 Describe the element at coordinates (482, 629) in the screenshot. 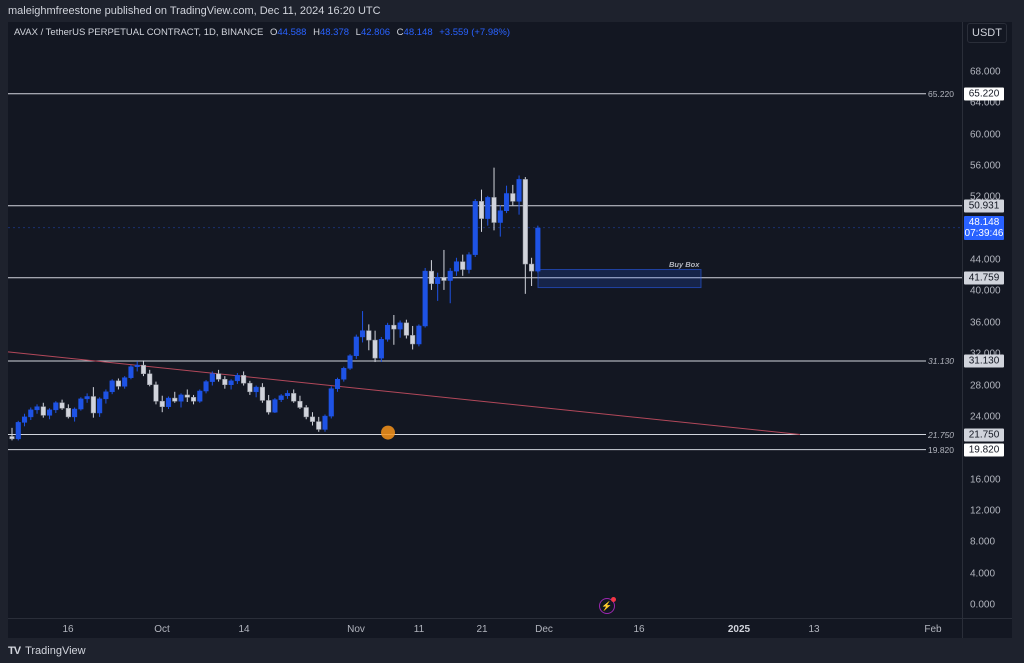

I see `time-tick: 21` at that location.